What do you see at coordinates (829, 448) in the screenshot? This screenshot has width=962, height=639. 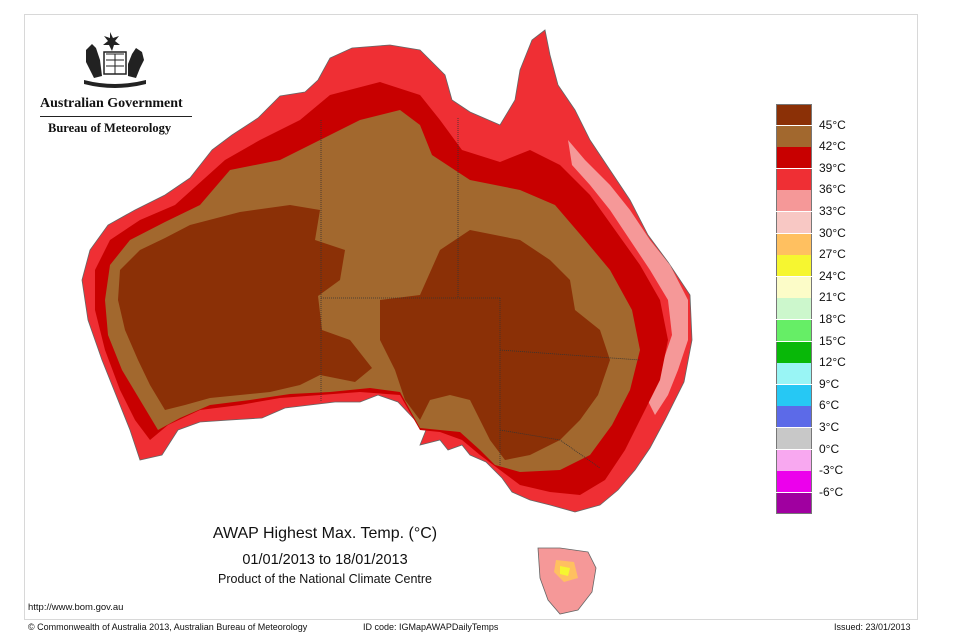 I see `legend-label: 0°C` at bounding box center [829, 448].